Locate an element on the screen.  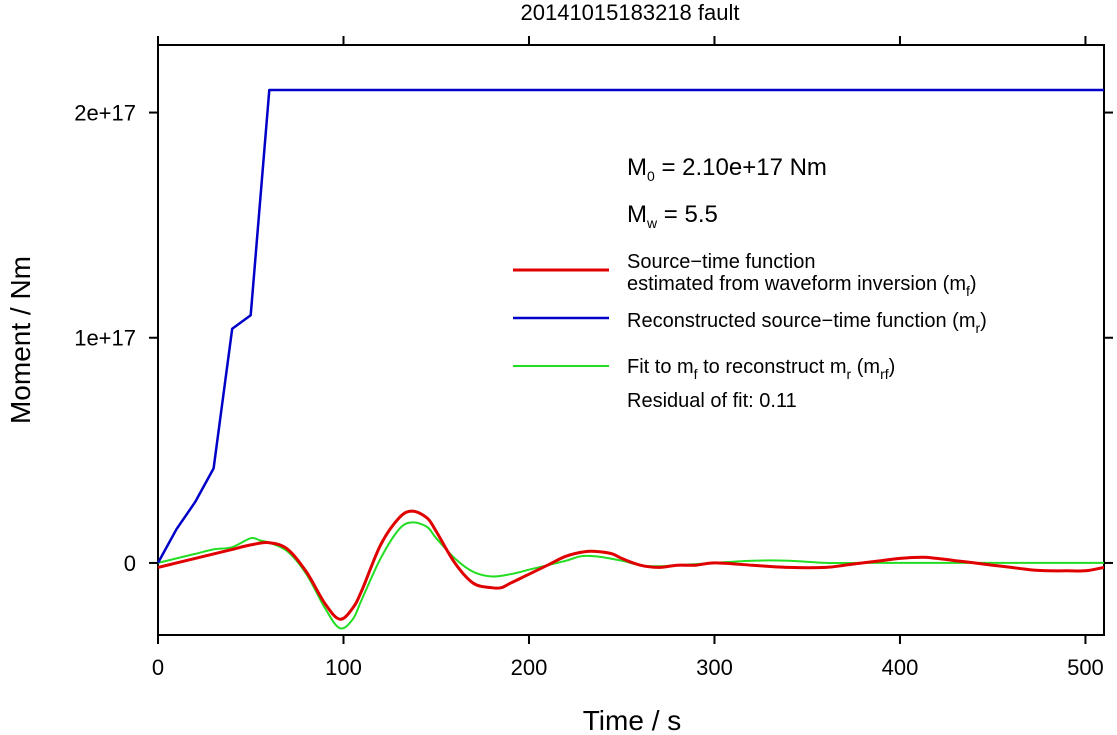
magnitude-annotation: Mw = 5.5 is located at coordinates (672, 216).